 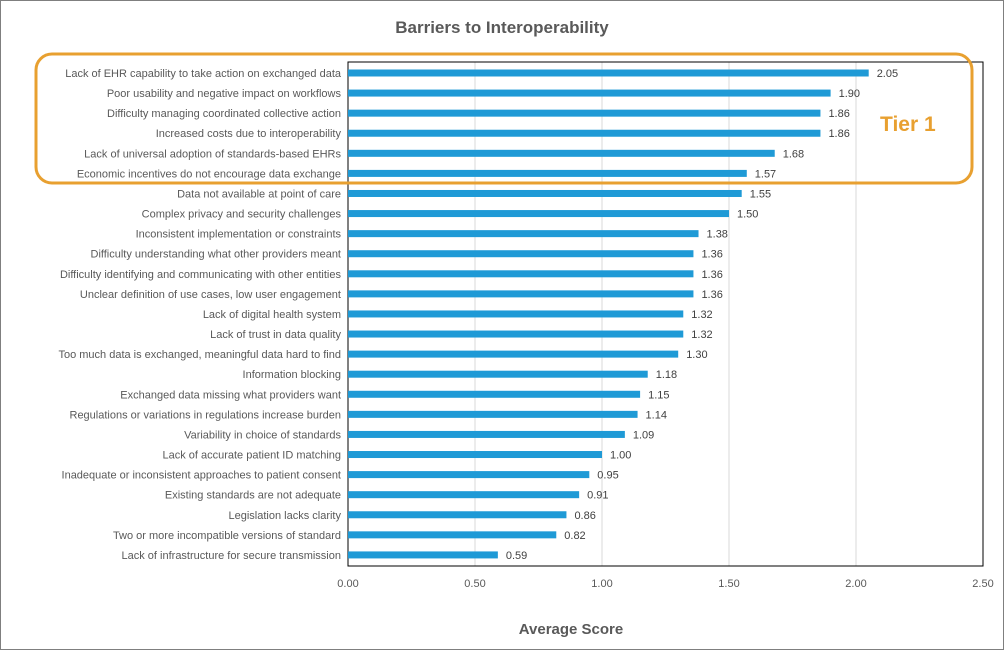 I want to click on category-label: Lack of trust in data quality, so click(x=275, y=335).